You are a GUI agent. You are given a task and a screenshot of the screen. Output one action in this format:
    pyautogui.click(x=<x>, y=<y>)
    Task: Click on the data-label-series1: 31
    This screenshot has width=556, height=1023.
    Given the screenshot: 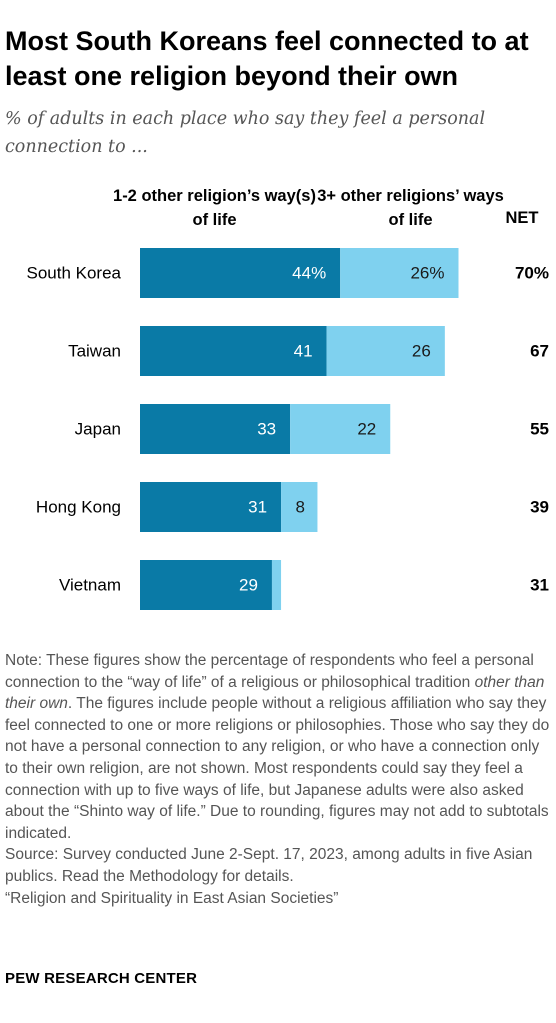 What is the action you would take?
    pyautogui.click(x=257, y=506)
    